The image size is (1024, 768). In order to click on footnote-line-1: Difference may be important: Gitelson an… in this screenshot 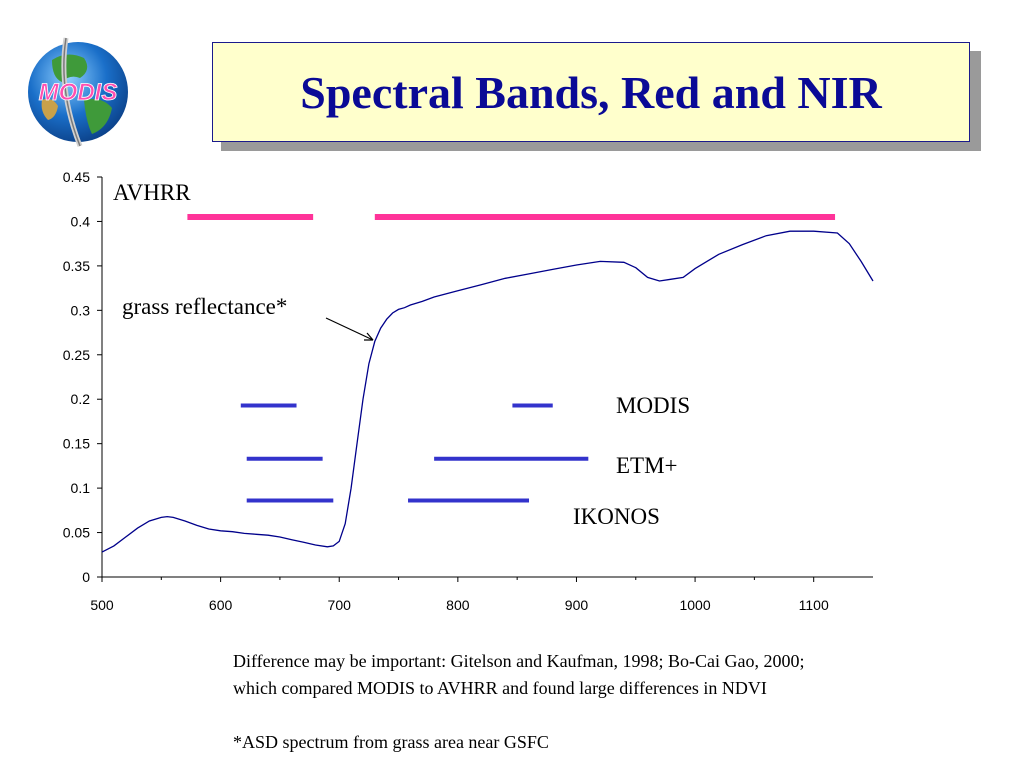, I will do `click(519, 661)`.